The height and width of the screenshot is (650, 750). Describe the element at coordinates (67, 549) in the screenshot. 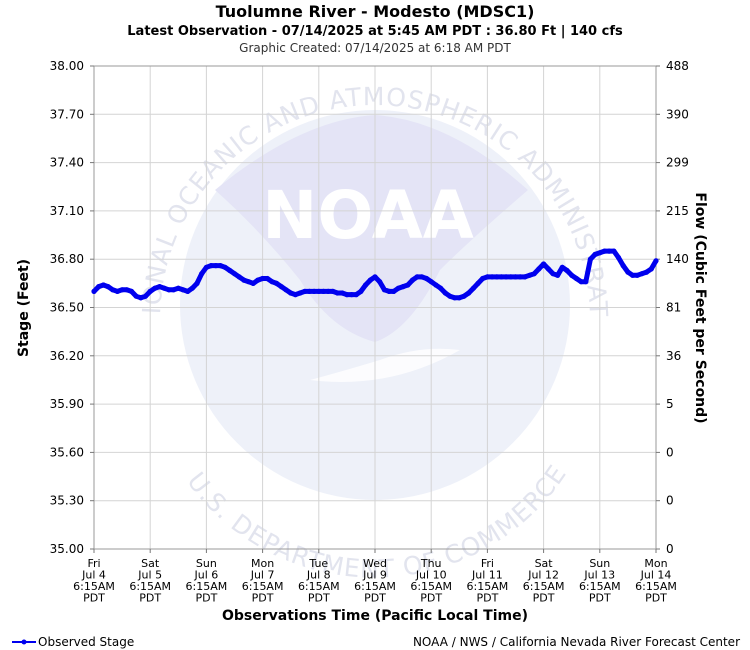

I see `y-tick-label: 35.00` at that location.